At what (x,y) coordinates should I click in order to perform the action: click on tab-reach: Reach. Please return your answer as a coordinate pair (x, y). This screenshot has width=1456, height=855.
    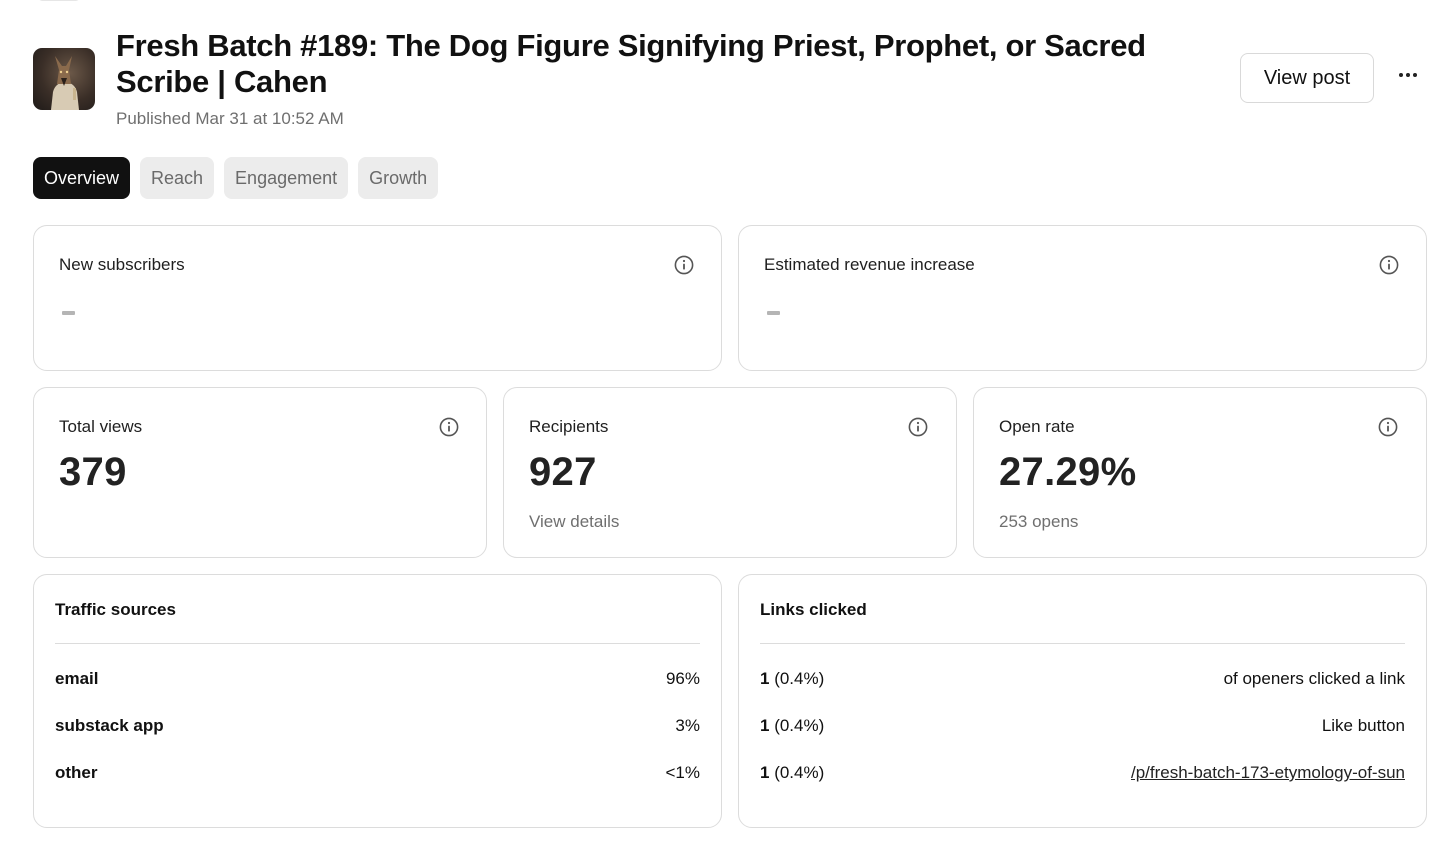
    Looking at the image, I should click on (177, 178).